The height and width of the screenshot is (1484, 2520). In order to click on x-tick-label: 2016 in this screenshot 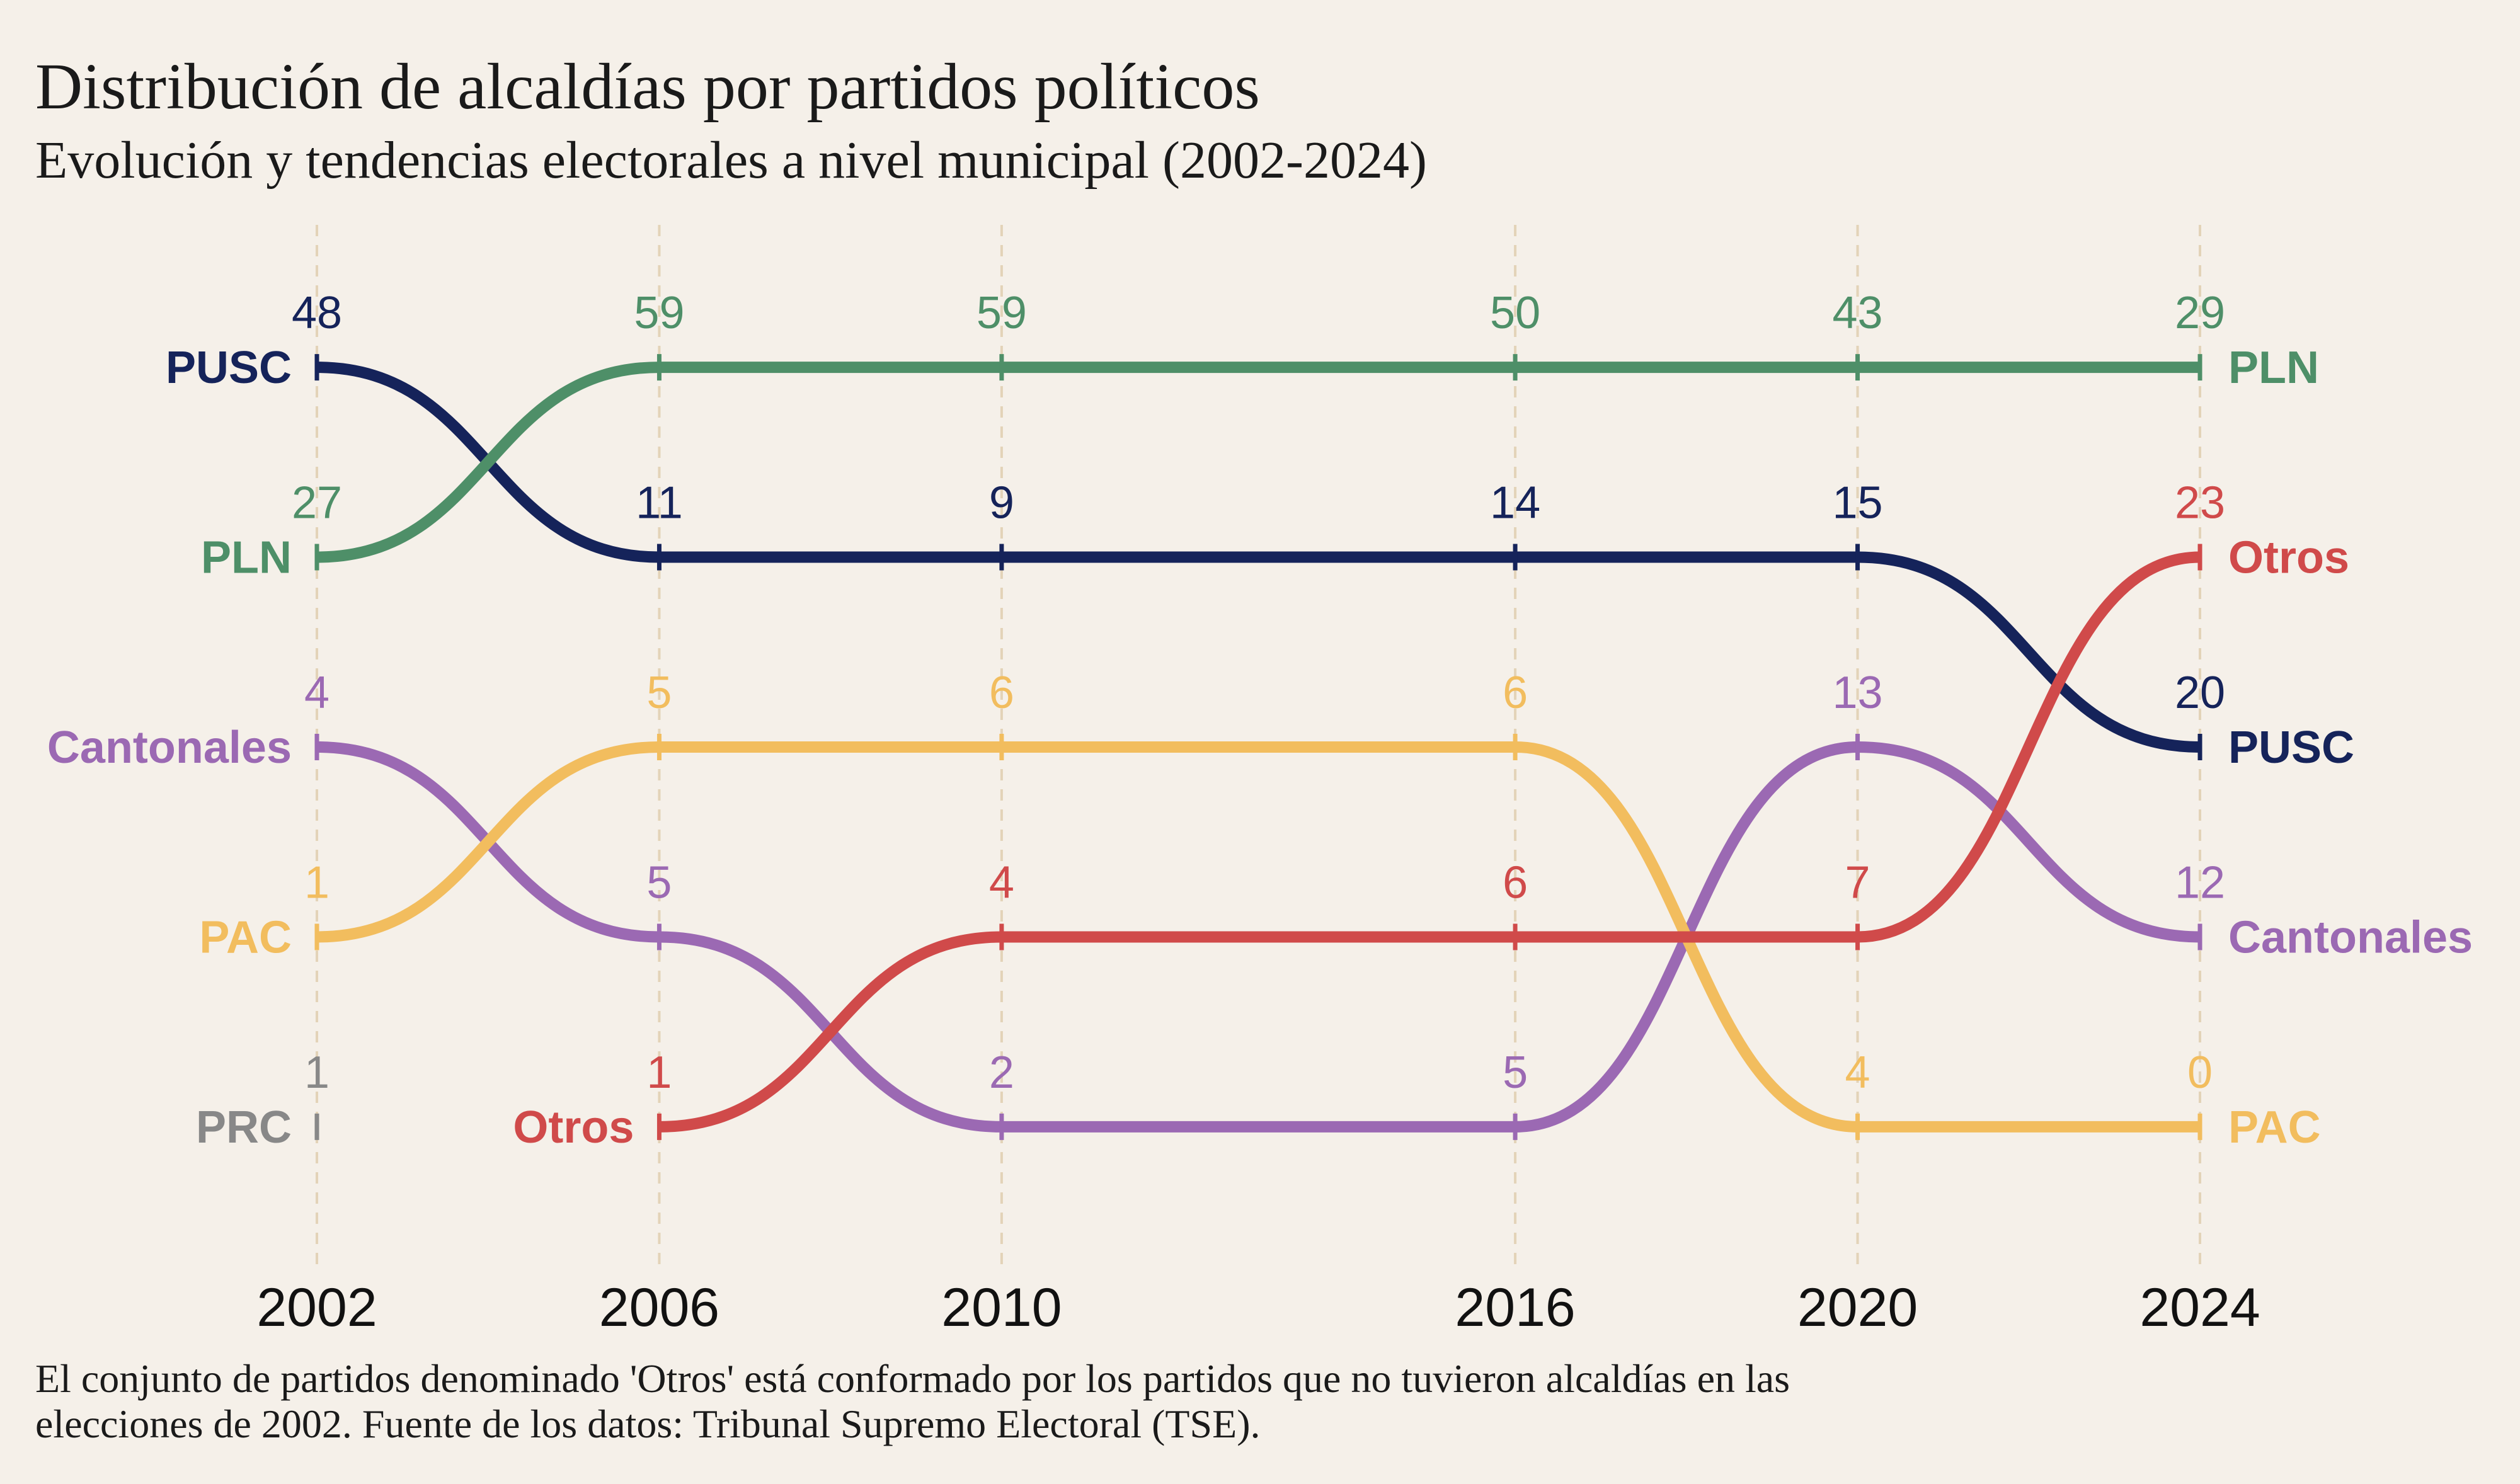, I will do `click(1515, 1307)`.